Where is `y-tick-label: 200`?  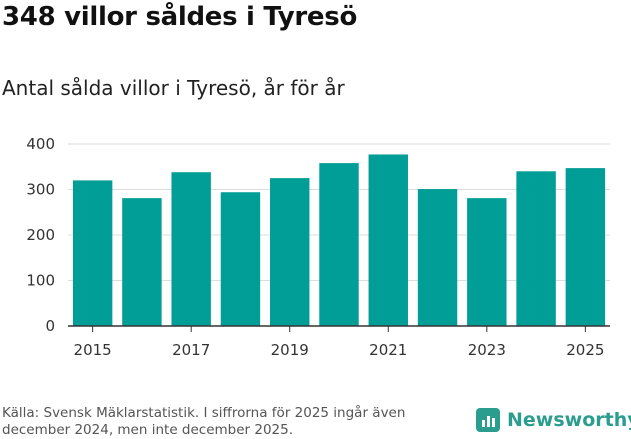 y-tick-label: 200 is located at coordinates (40, 235).